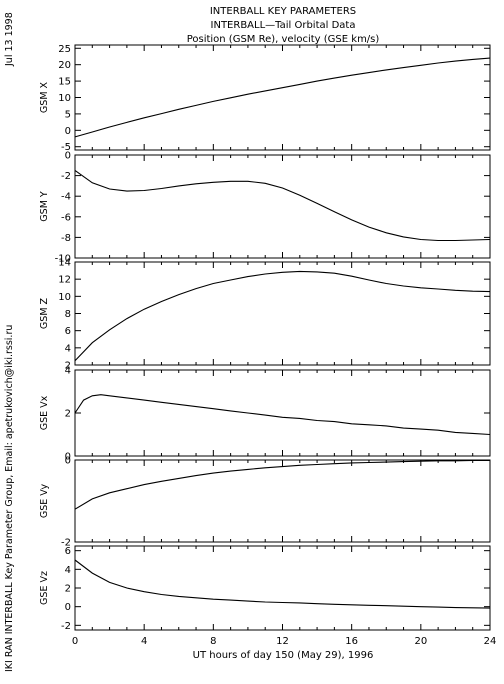 This screenshot has width=504, height=684. What do you see at coordinates (44, 206) in the screenshot?
I see `y-axis-label: GSM Y` at bounding box center [44, 206].